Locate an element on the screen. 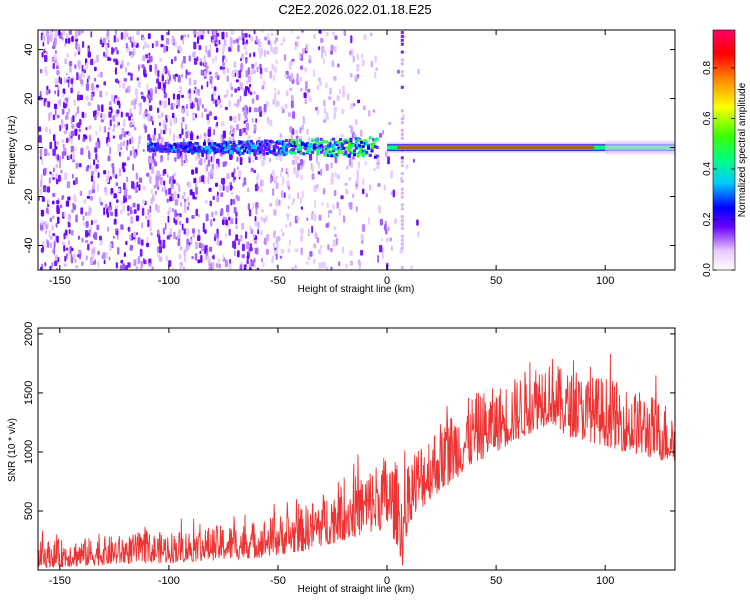  x-tick-label: 50 is located at coordinates (496, 281).